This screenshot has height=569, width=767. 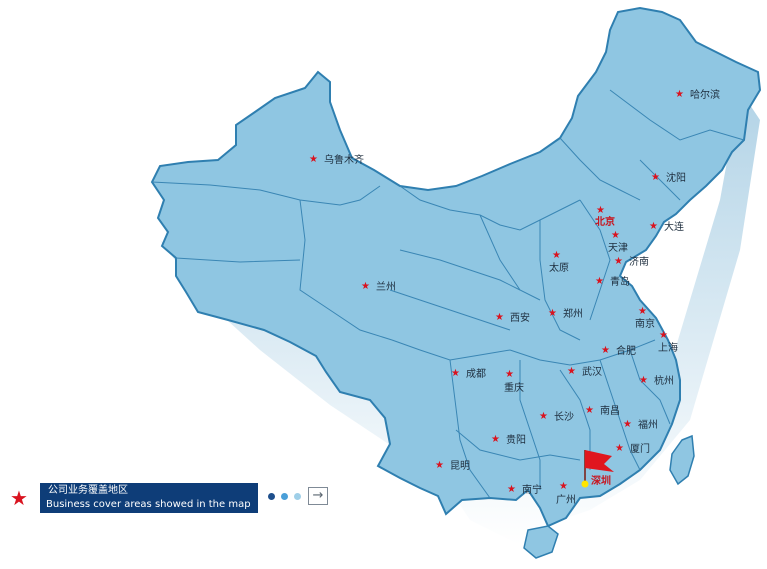 I want to click on city-label-changsha: 长沙, so click(x=564, y=417).